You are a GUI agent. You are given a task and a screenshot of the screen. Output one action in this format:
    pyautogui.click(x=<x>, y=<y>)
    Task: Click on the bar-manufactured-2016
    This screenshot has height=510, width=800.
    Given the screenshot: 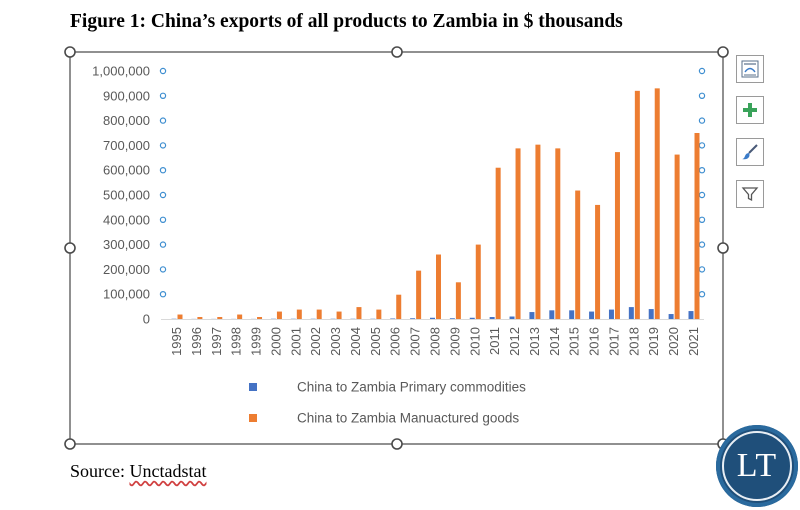 What is the action you would take?
    pyautogui.click(x=598, y=261)
    